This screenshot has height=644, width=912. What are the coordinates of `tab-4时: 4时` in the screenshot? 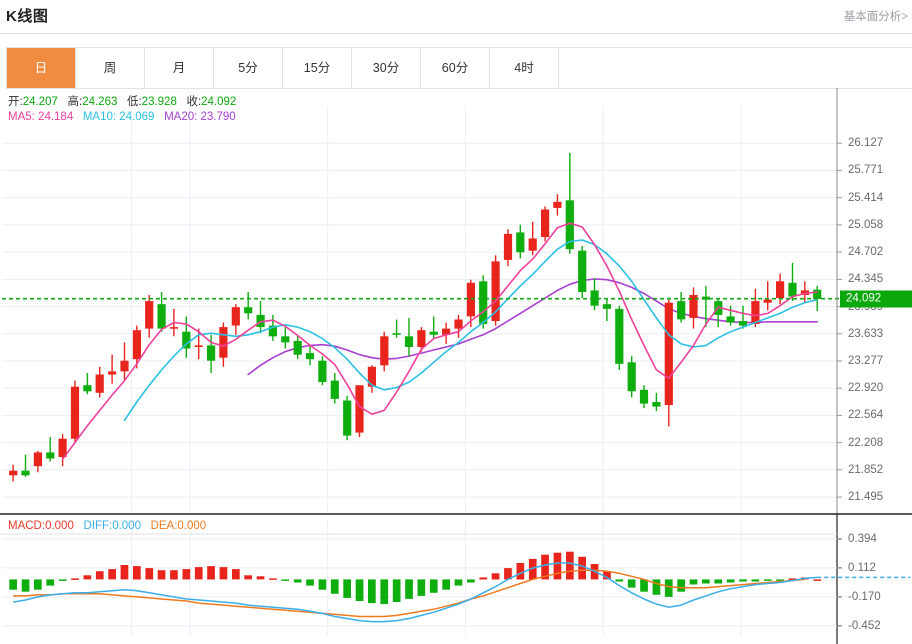 It's located at (524, 68).